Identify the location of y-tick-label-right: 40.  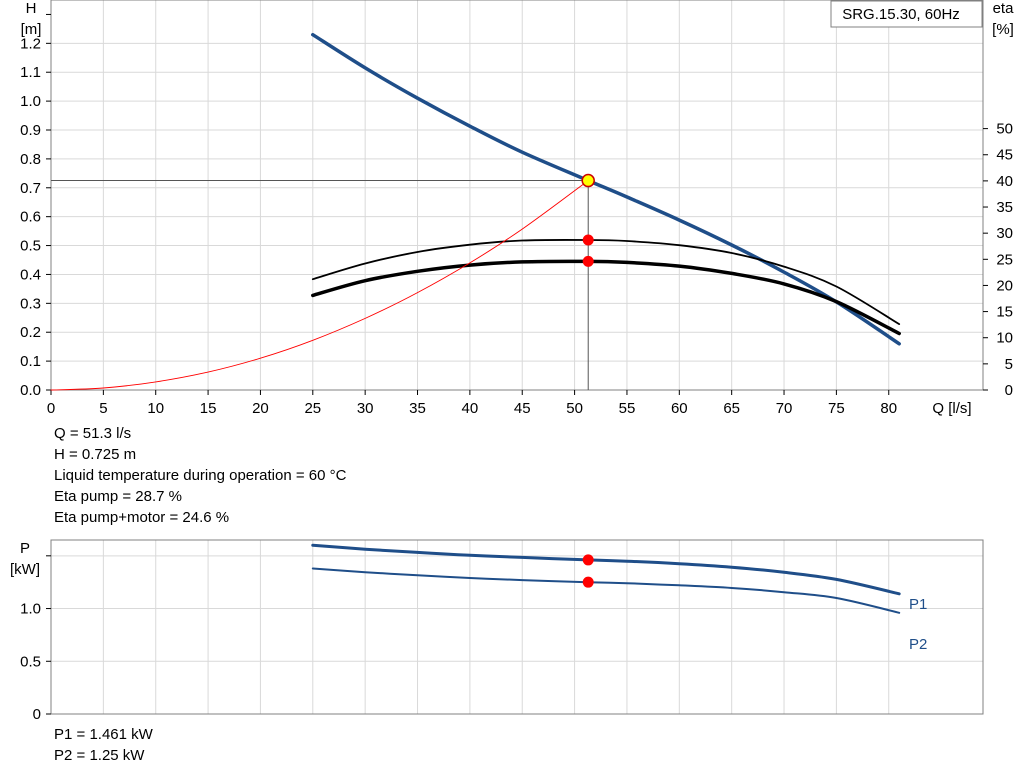
(1004, 181).